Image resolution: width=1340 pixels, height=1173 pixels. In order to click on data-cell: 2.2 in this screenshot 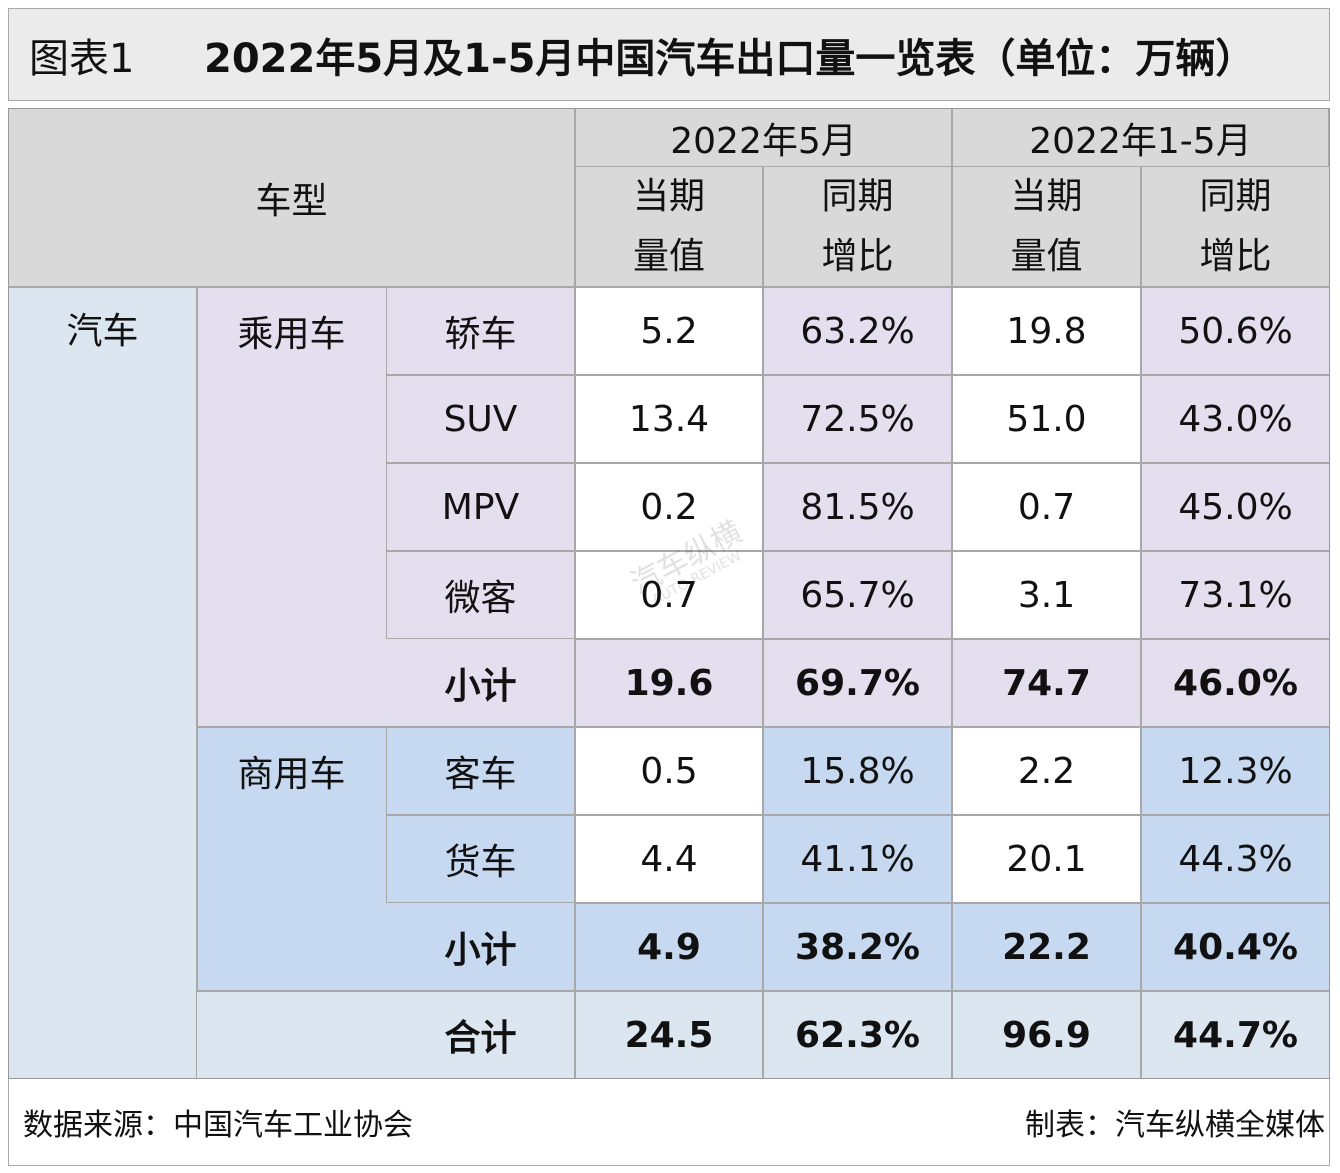, I will do `click(1046, 771)`.